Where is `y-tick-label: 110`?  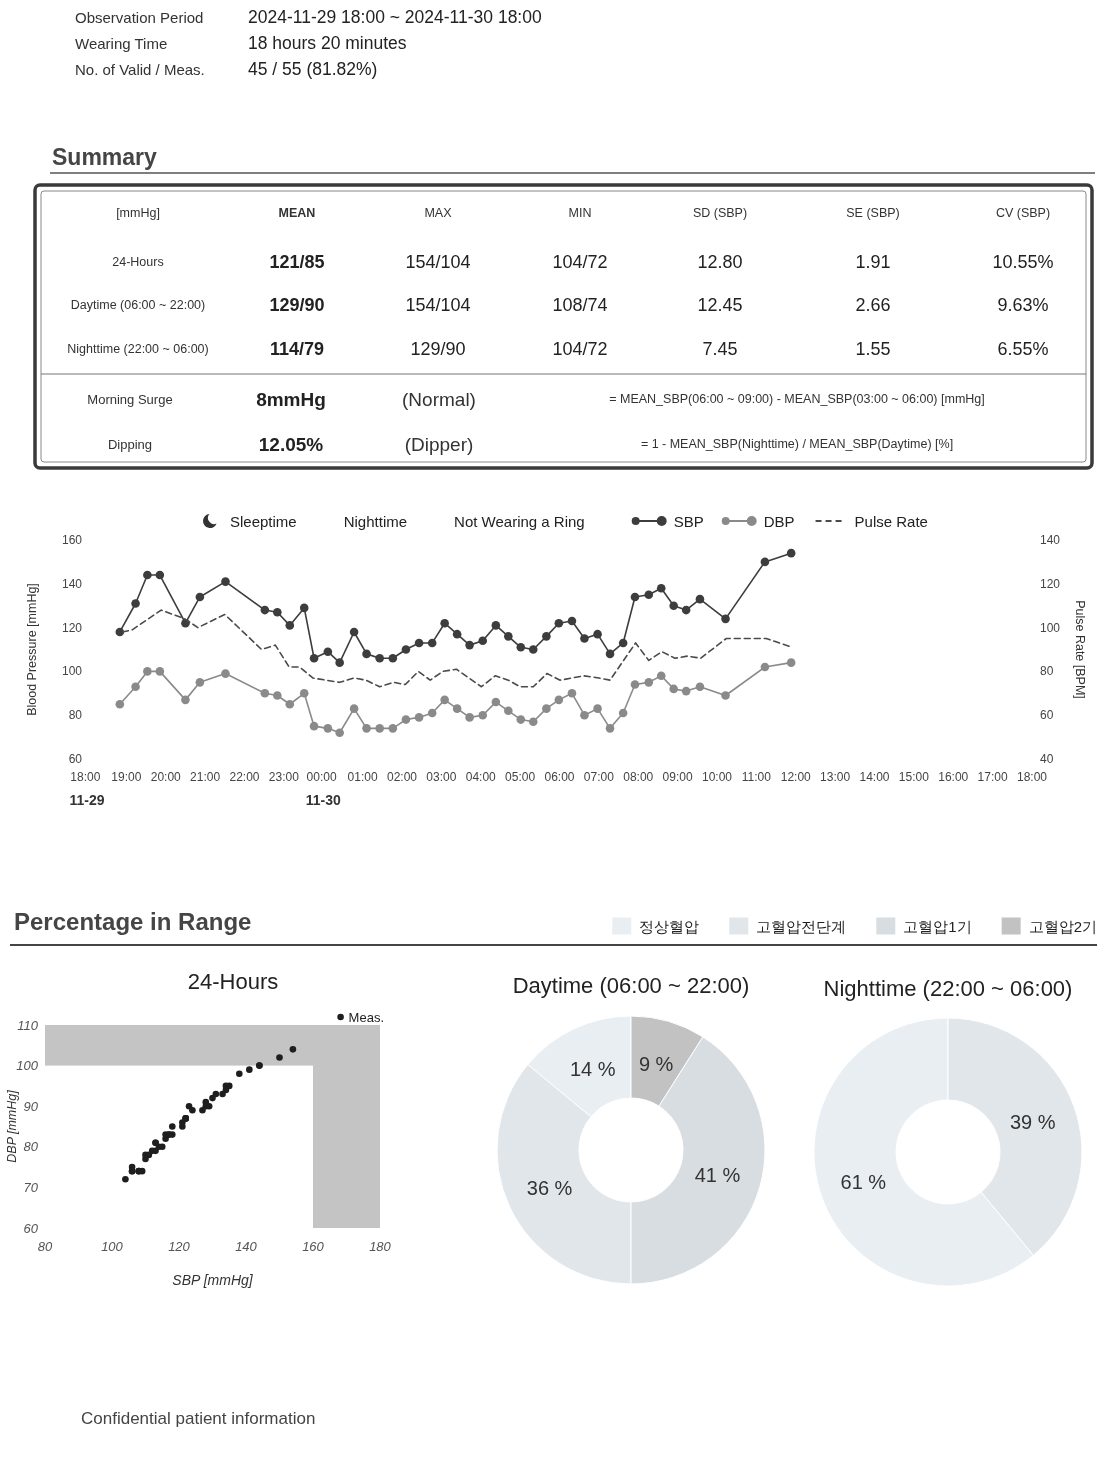 y-tick-label: 110 is located at coordinates (28, 1025).